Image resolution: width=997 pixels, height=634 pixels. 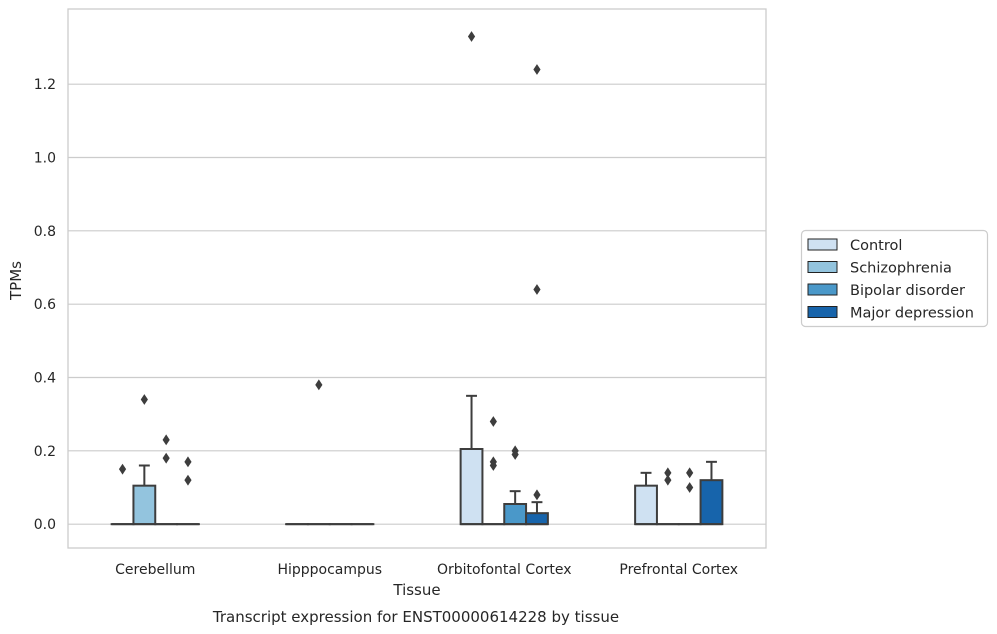 What do you see at coordinates (912, 314) in the screenshot?
I see `legend-label: Major depression` at bounding box center [912, 314].